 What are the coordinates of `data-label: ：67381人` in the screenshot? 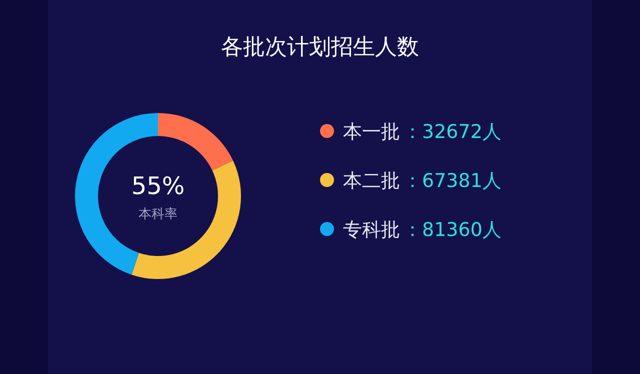 It's located at (452, 181).